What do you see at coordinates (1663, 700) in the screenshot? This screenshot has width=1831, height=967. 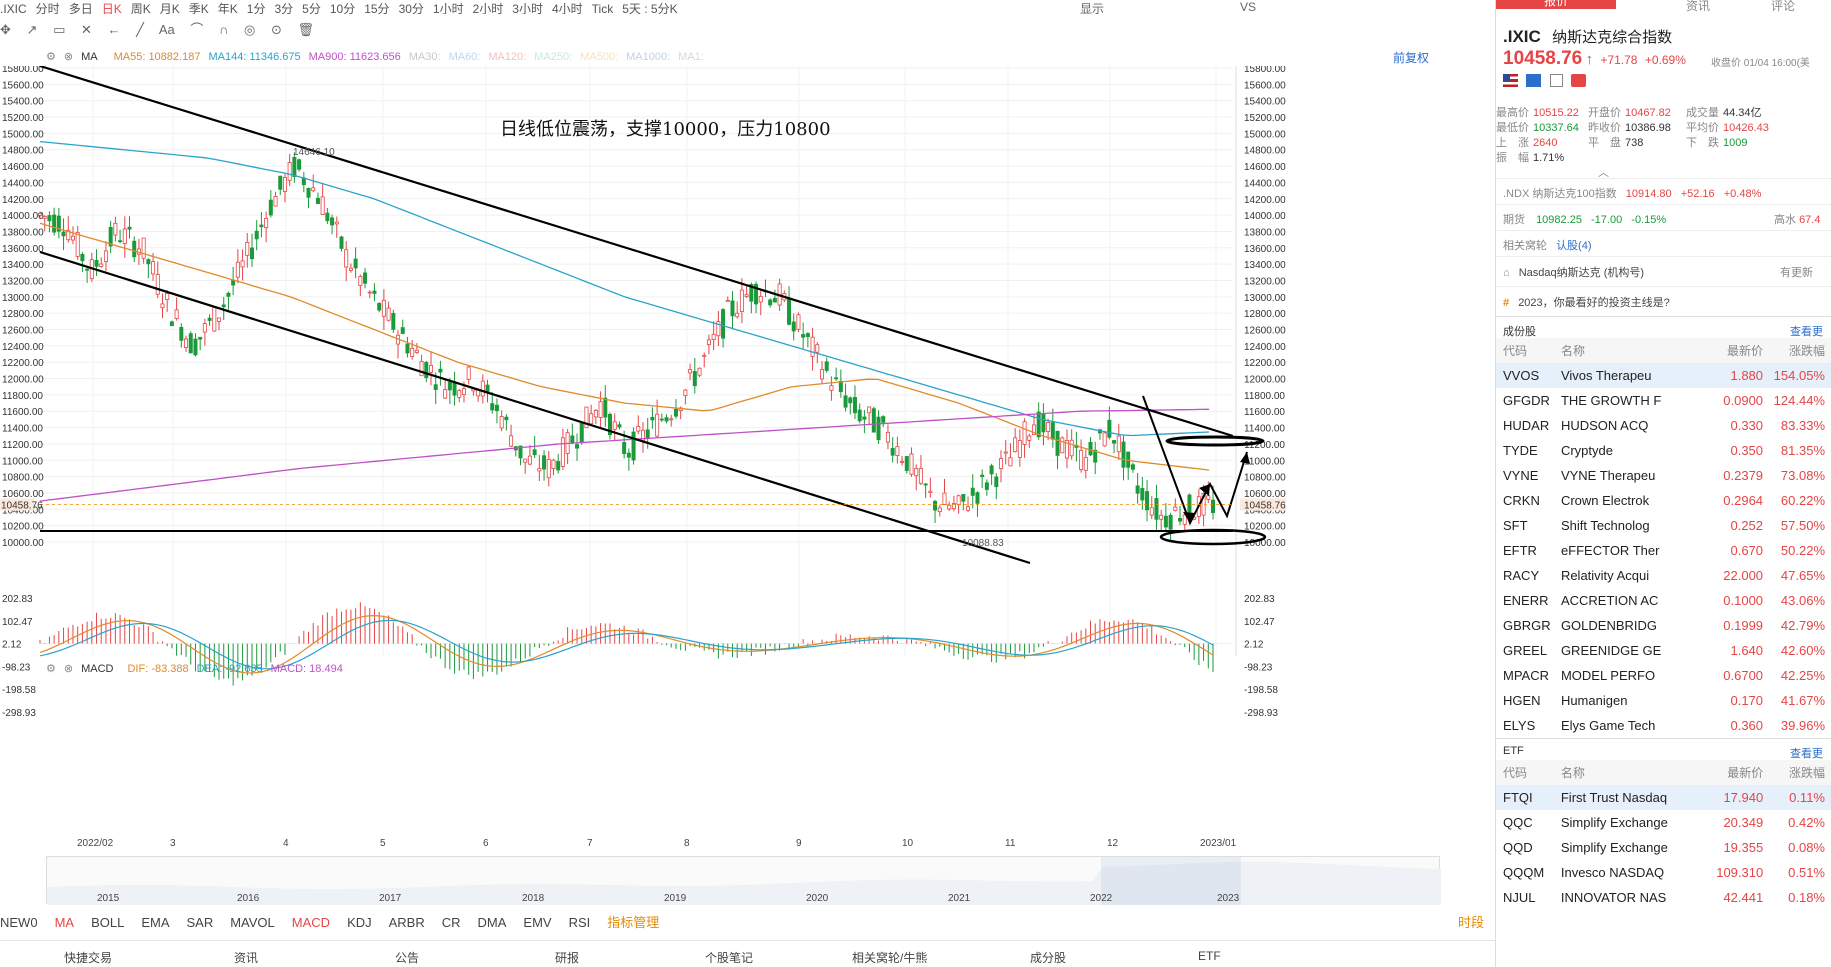 I see `components-row: HGEN Humanigen 0.170 41.67%` at bounding box center [1663, 700].